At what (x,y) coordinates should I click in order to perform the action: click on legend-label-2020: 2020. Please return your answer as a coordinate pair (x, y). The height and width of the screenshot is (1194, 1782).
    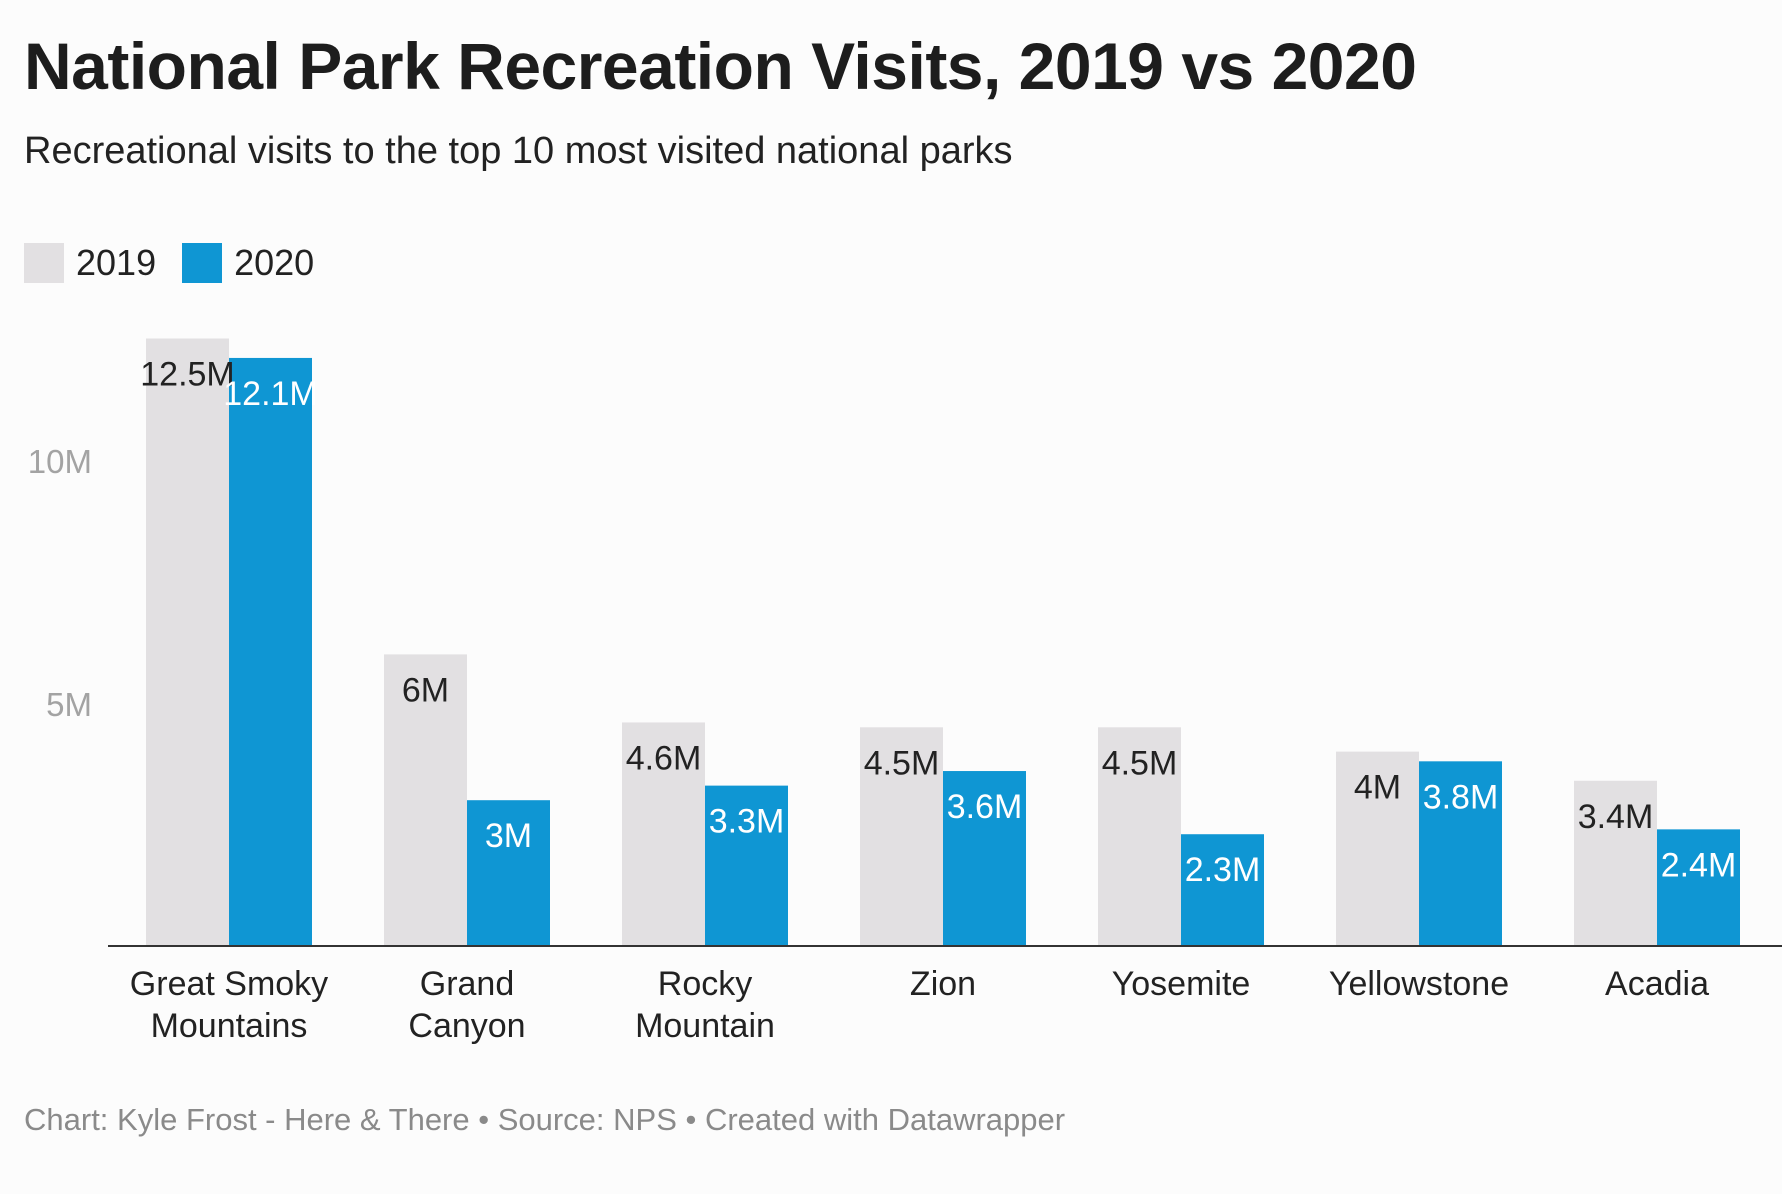
    Looking at the image, I should click on (274, 262).